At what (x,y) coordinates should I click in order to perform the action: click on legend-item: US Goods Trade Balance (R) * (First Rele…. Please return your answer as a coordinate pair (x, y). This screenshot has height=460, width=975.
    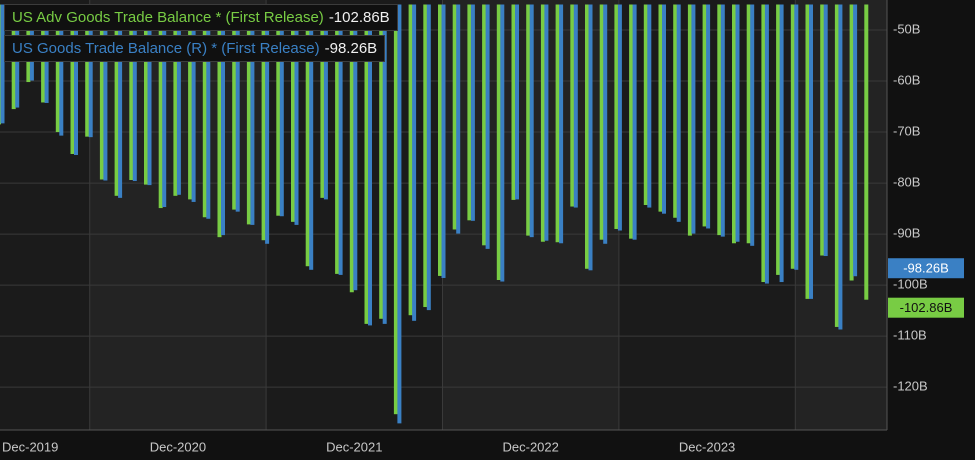
    Looking at the image, I should click on (195, 48).